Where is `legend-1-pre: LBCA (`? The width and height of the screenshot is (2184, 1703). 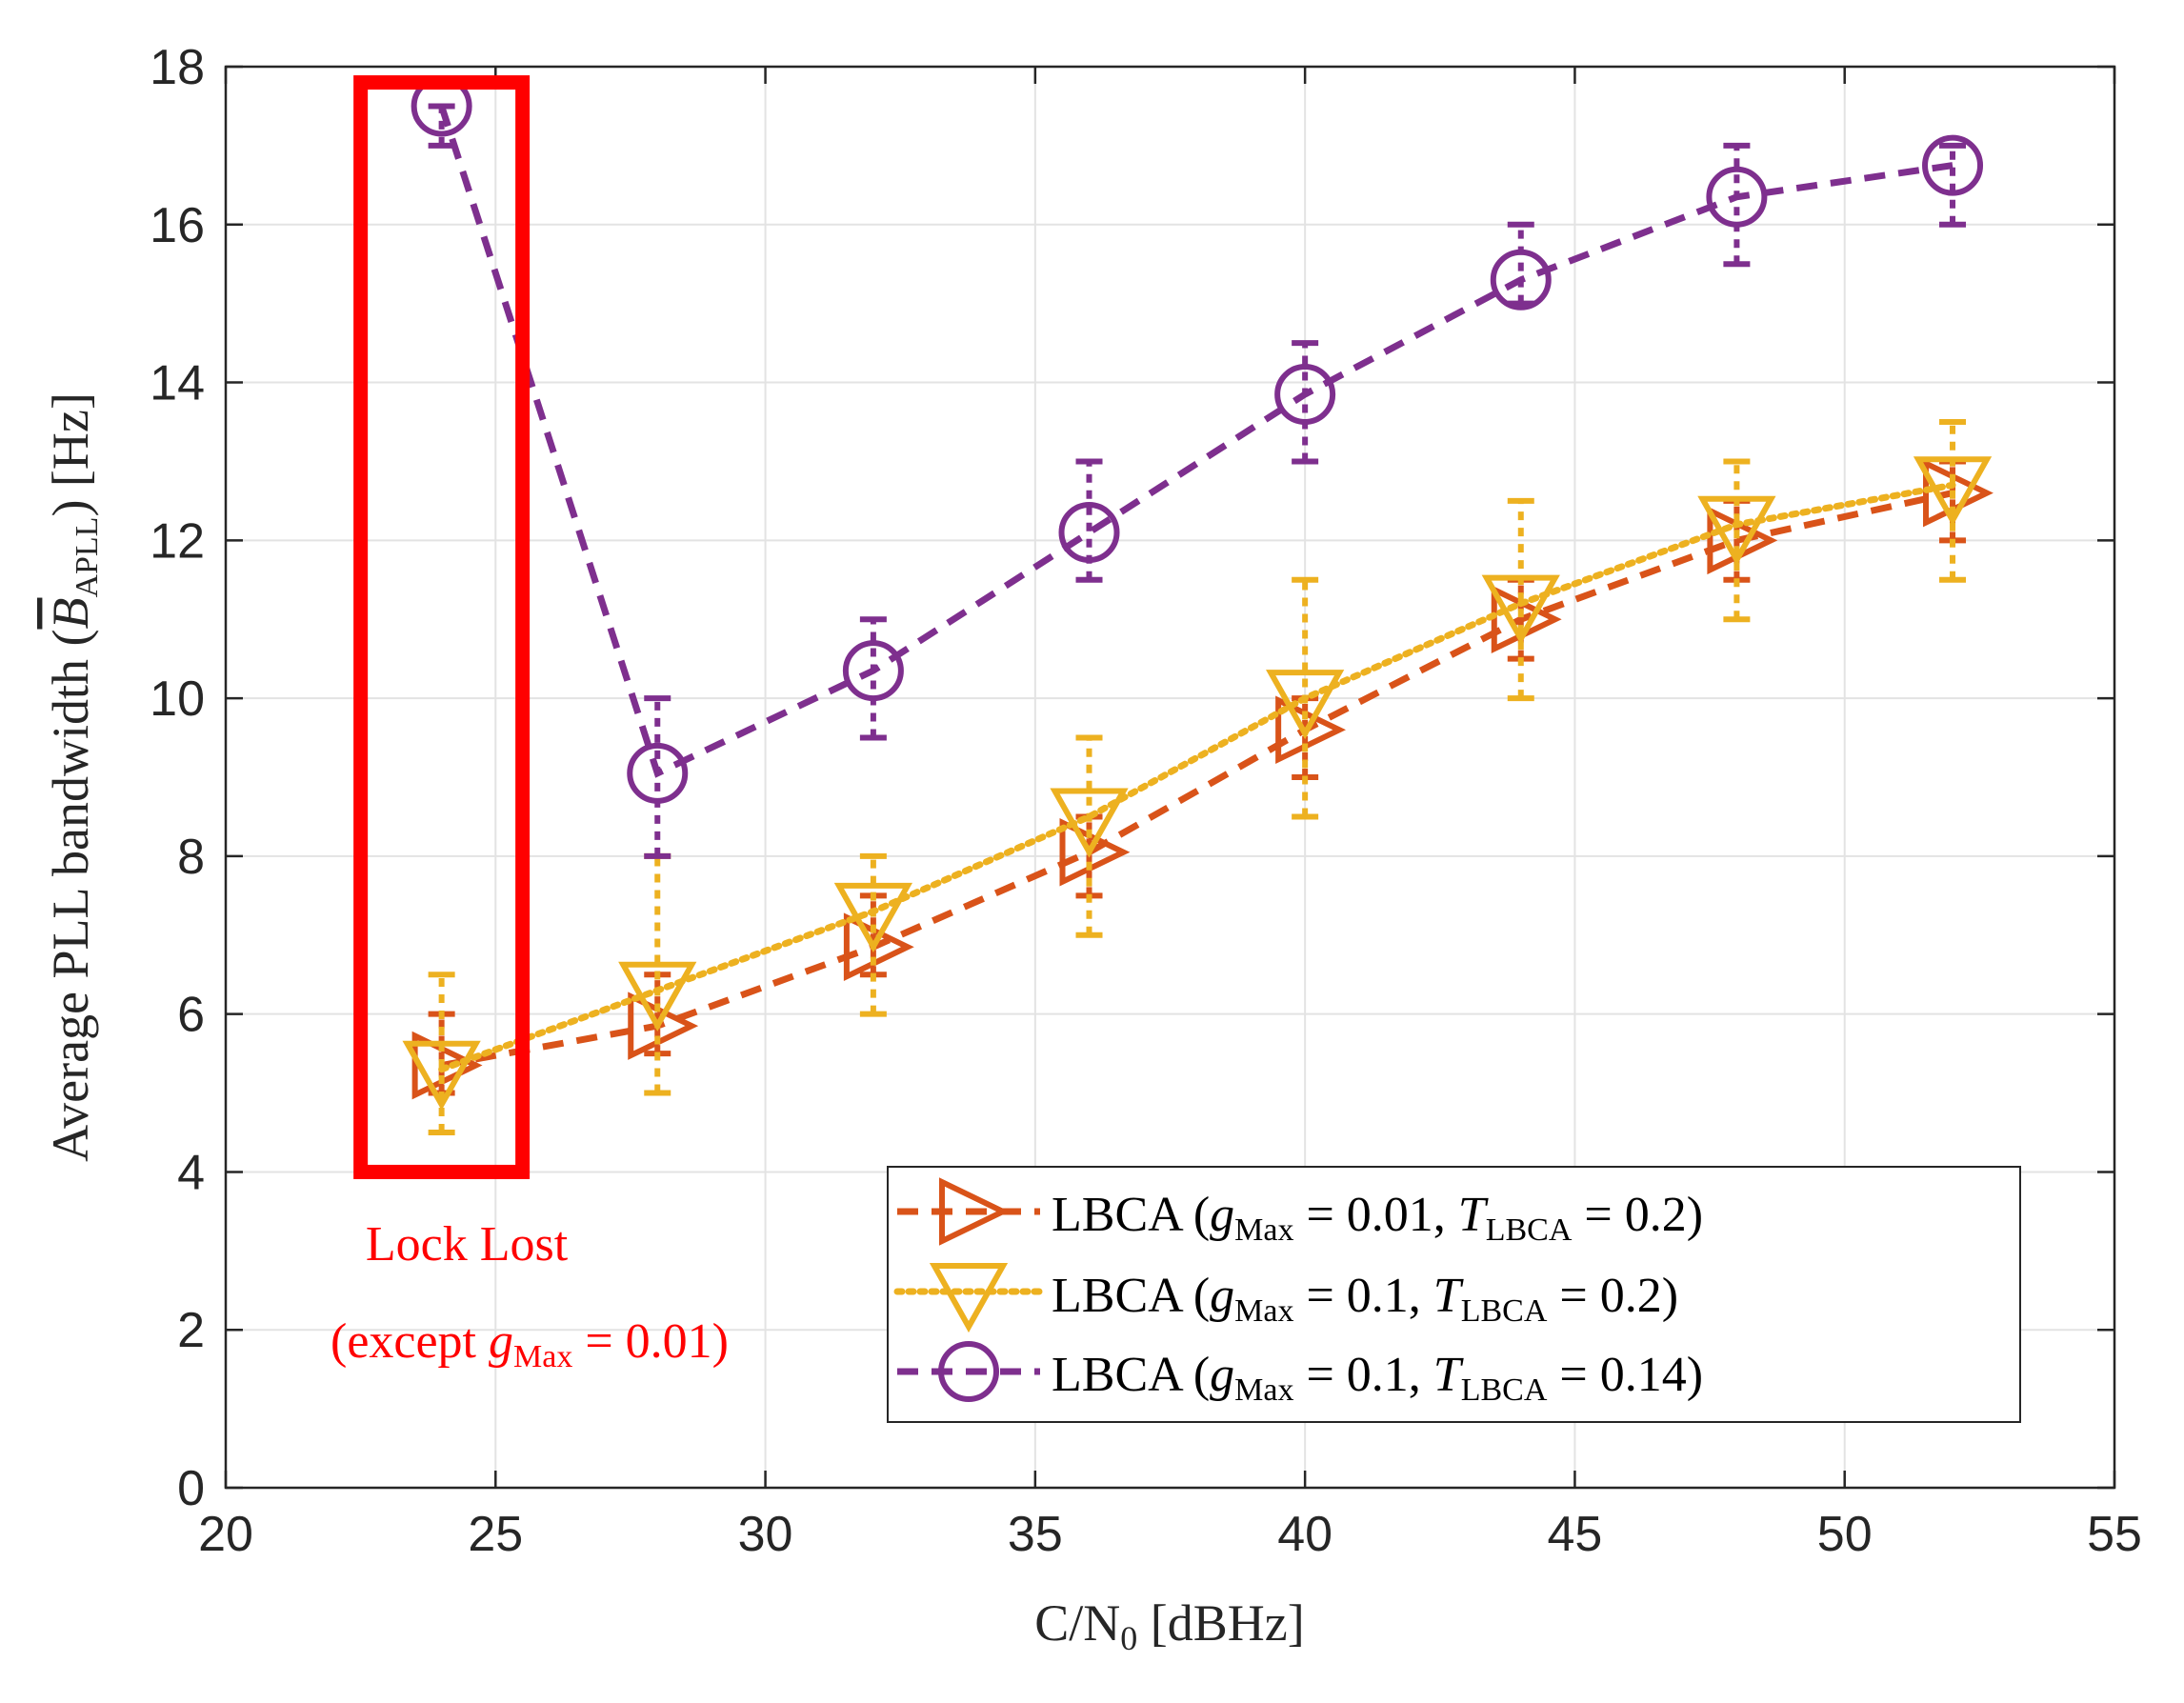 legend-1-pre: LBCA ( is located at coordinates (1131, 1296).